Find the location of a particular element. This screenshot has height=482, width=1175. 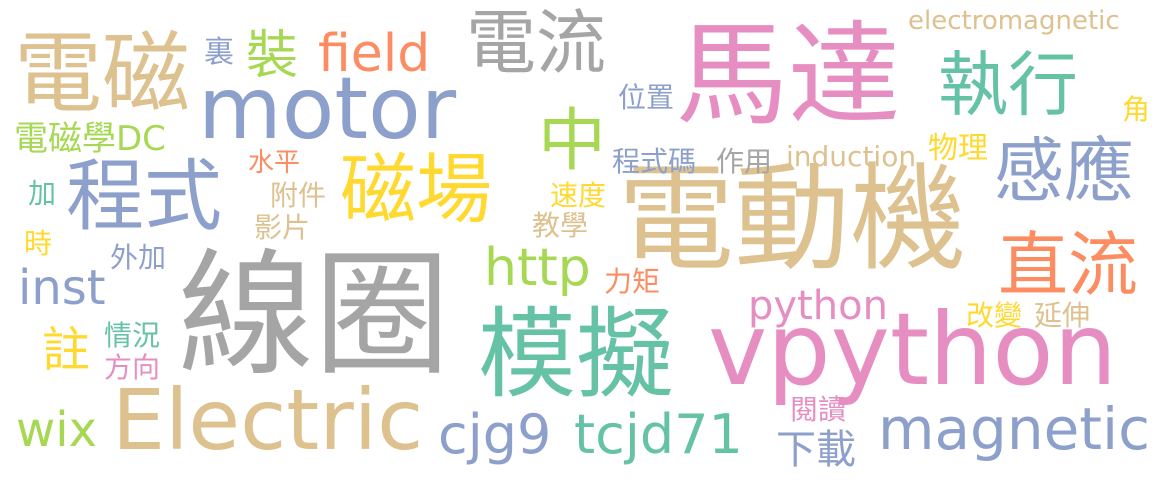

word-mo-ni: 模擬 is located at coordinates (576, 355).